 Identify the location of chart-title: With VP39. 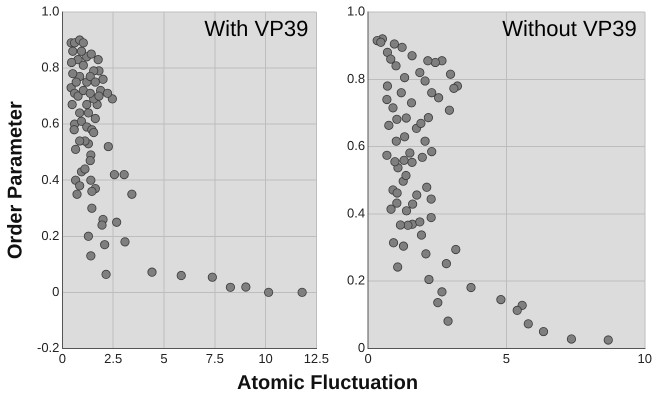
(256, 29).